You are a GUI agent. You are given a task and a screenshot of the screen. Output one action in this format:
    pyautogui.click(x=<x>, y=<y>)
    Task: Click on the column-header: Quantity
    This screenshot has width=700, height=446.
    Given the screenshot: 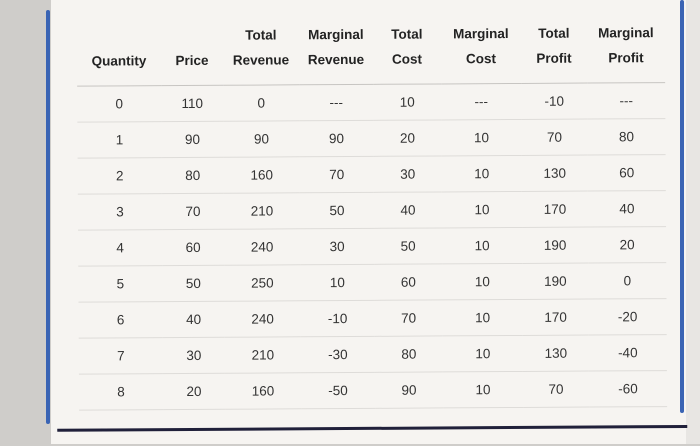 What is the action you would take?
    pyautogui.click(x=119, y=54)
    